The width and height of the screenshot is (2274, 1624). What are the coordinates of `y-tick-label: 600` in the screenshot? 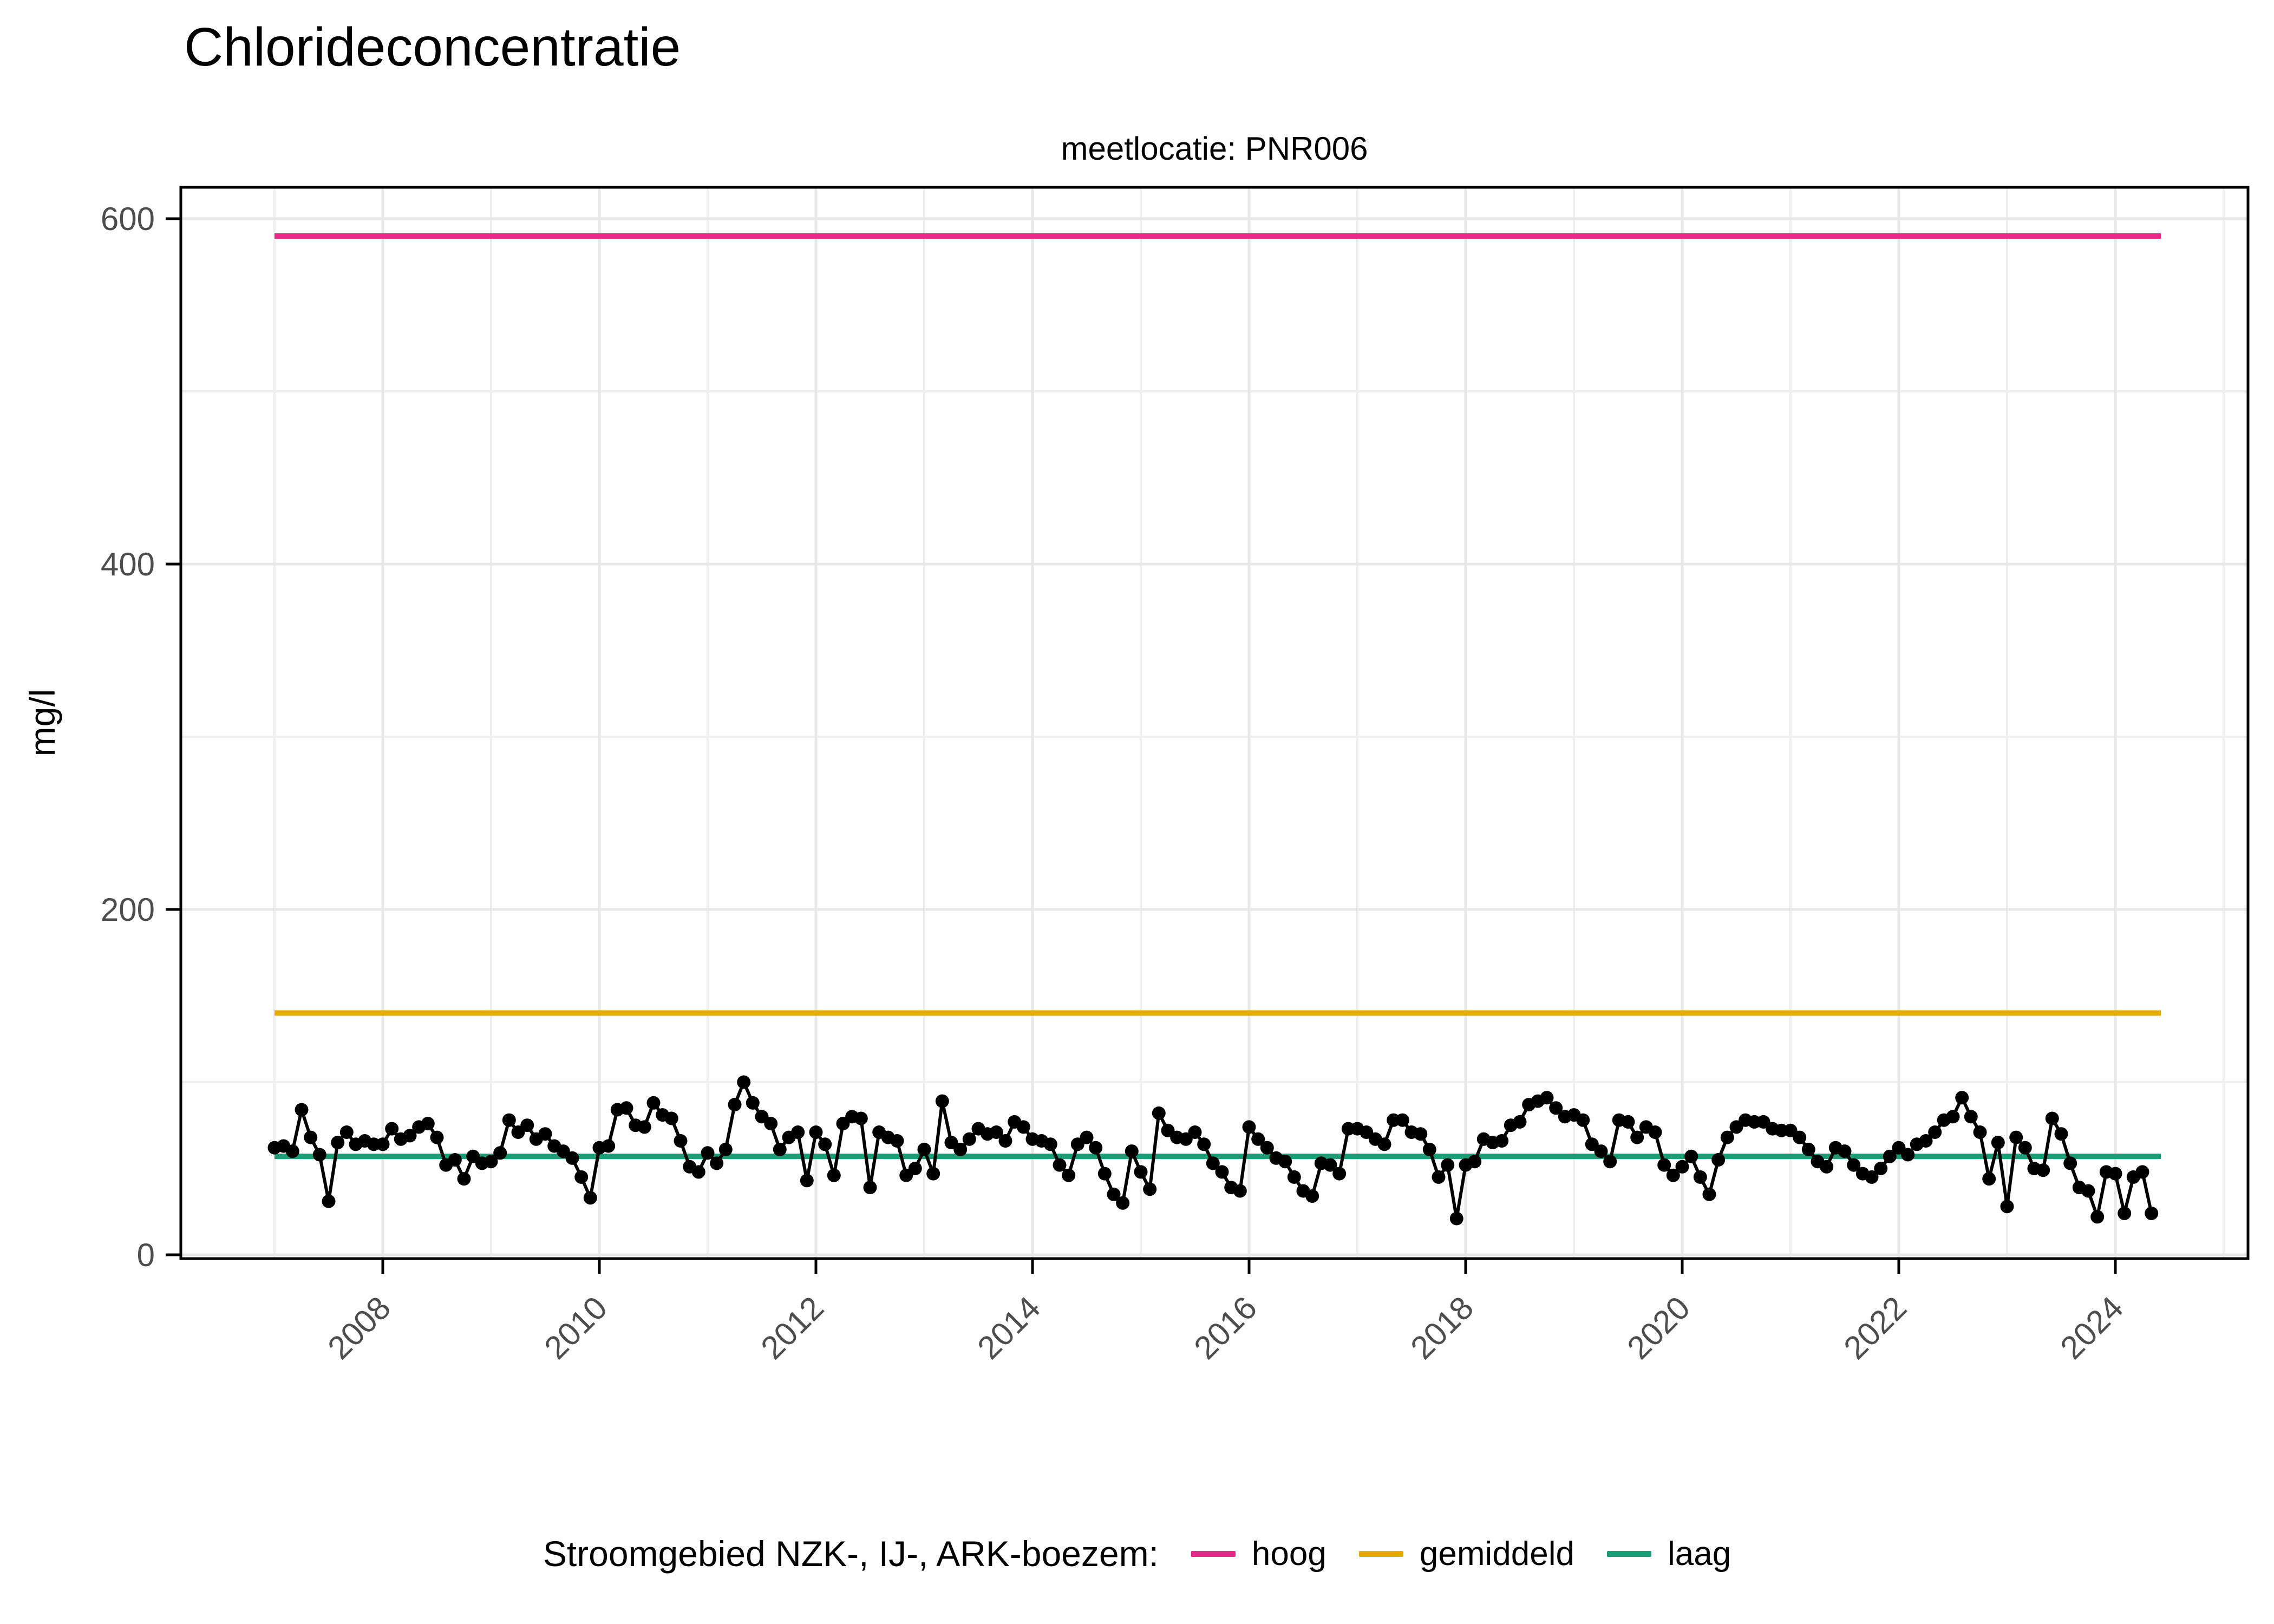 It's located at (128, 219).